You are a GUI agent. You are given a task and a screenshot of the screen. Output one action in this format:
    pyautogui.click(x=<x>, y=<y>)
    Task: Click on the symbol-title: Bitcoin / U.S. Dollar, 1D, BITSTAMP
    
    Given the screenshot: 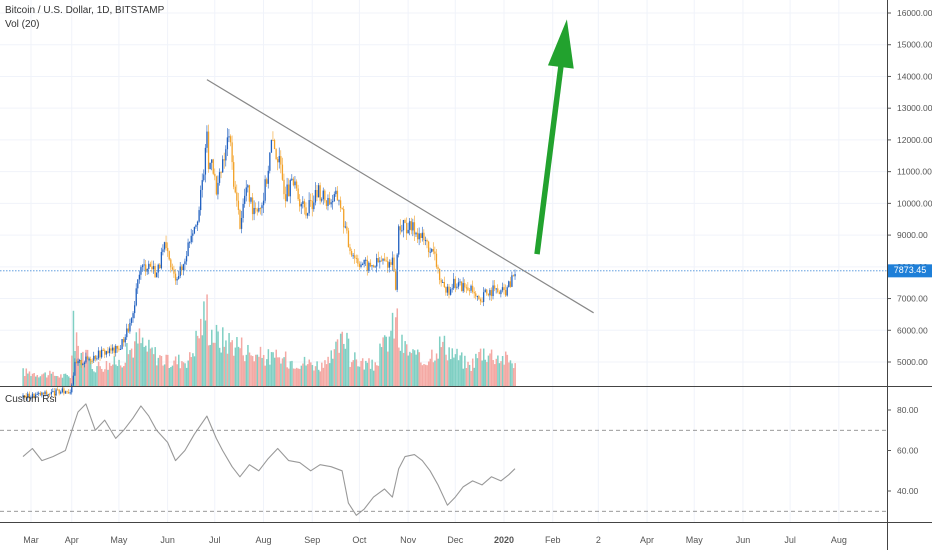 What is the action you would take?
    pyautogui.click(x=85, y=10)
    